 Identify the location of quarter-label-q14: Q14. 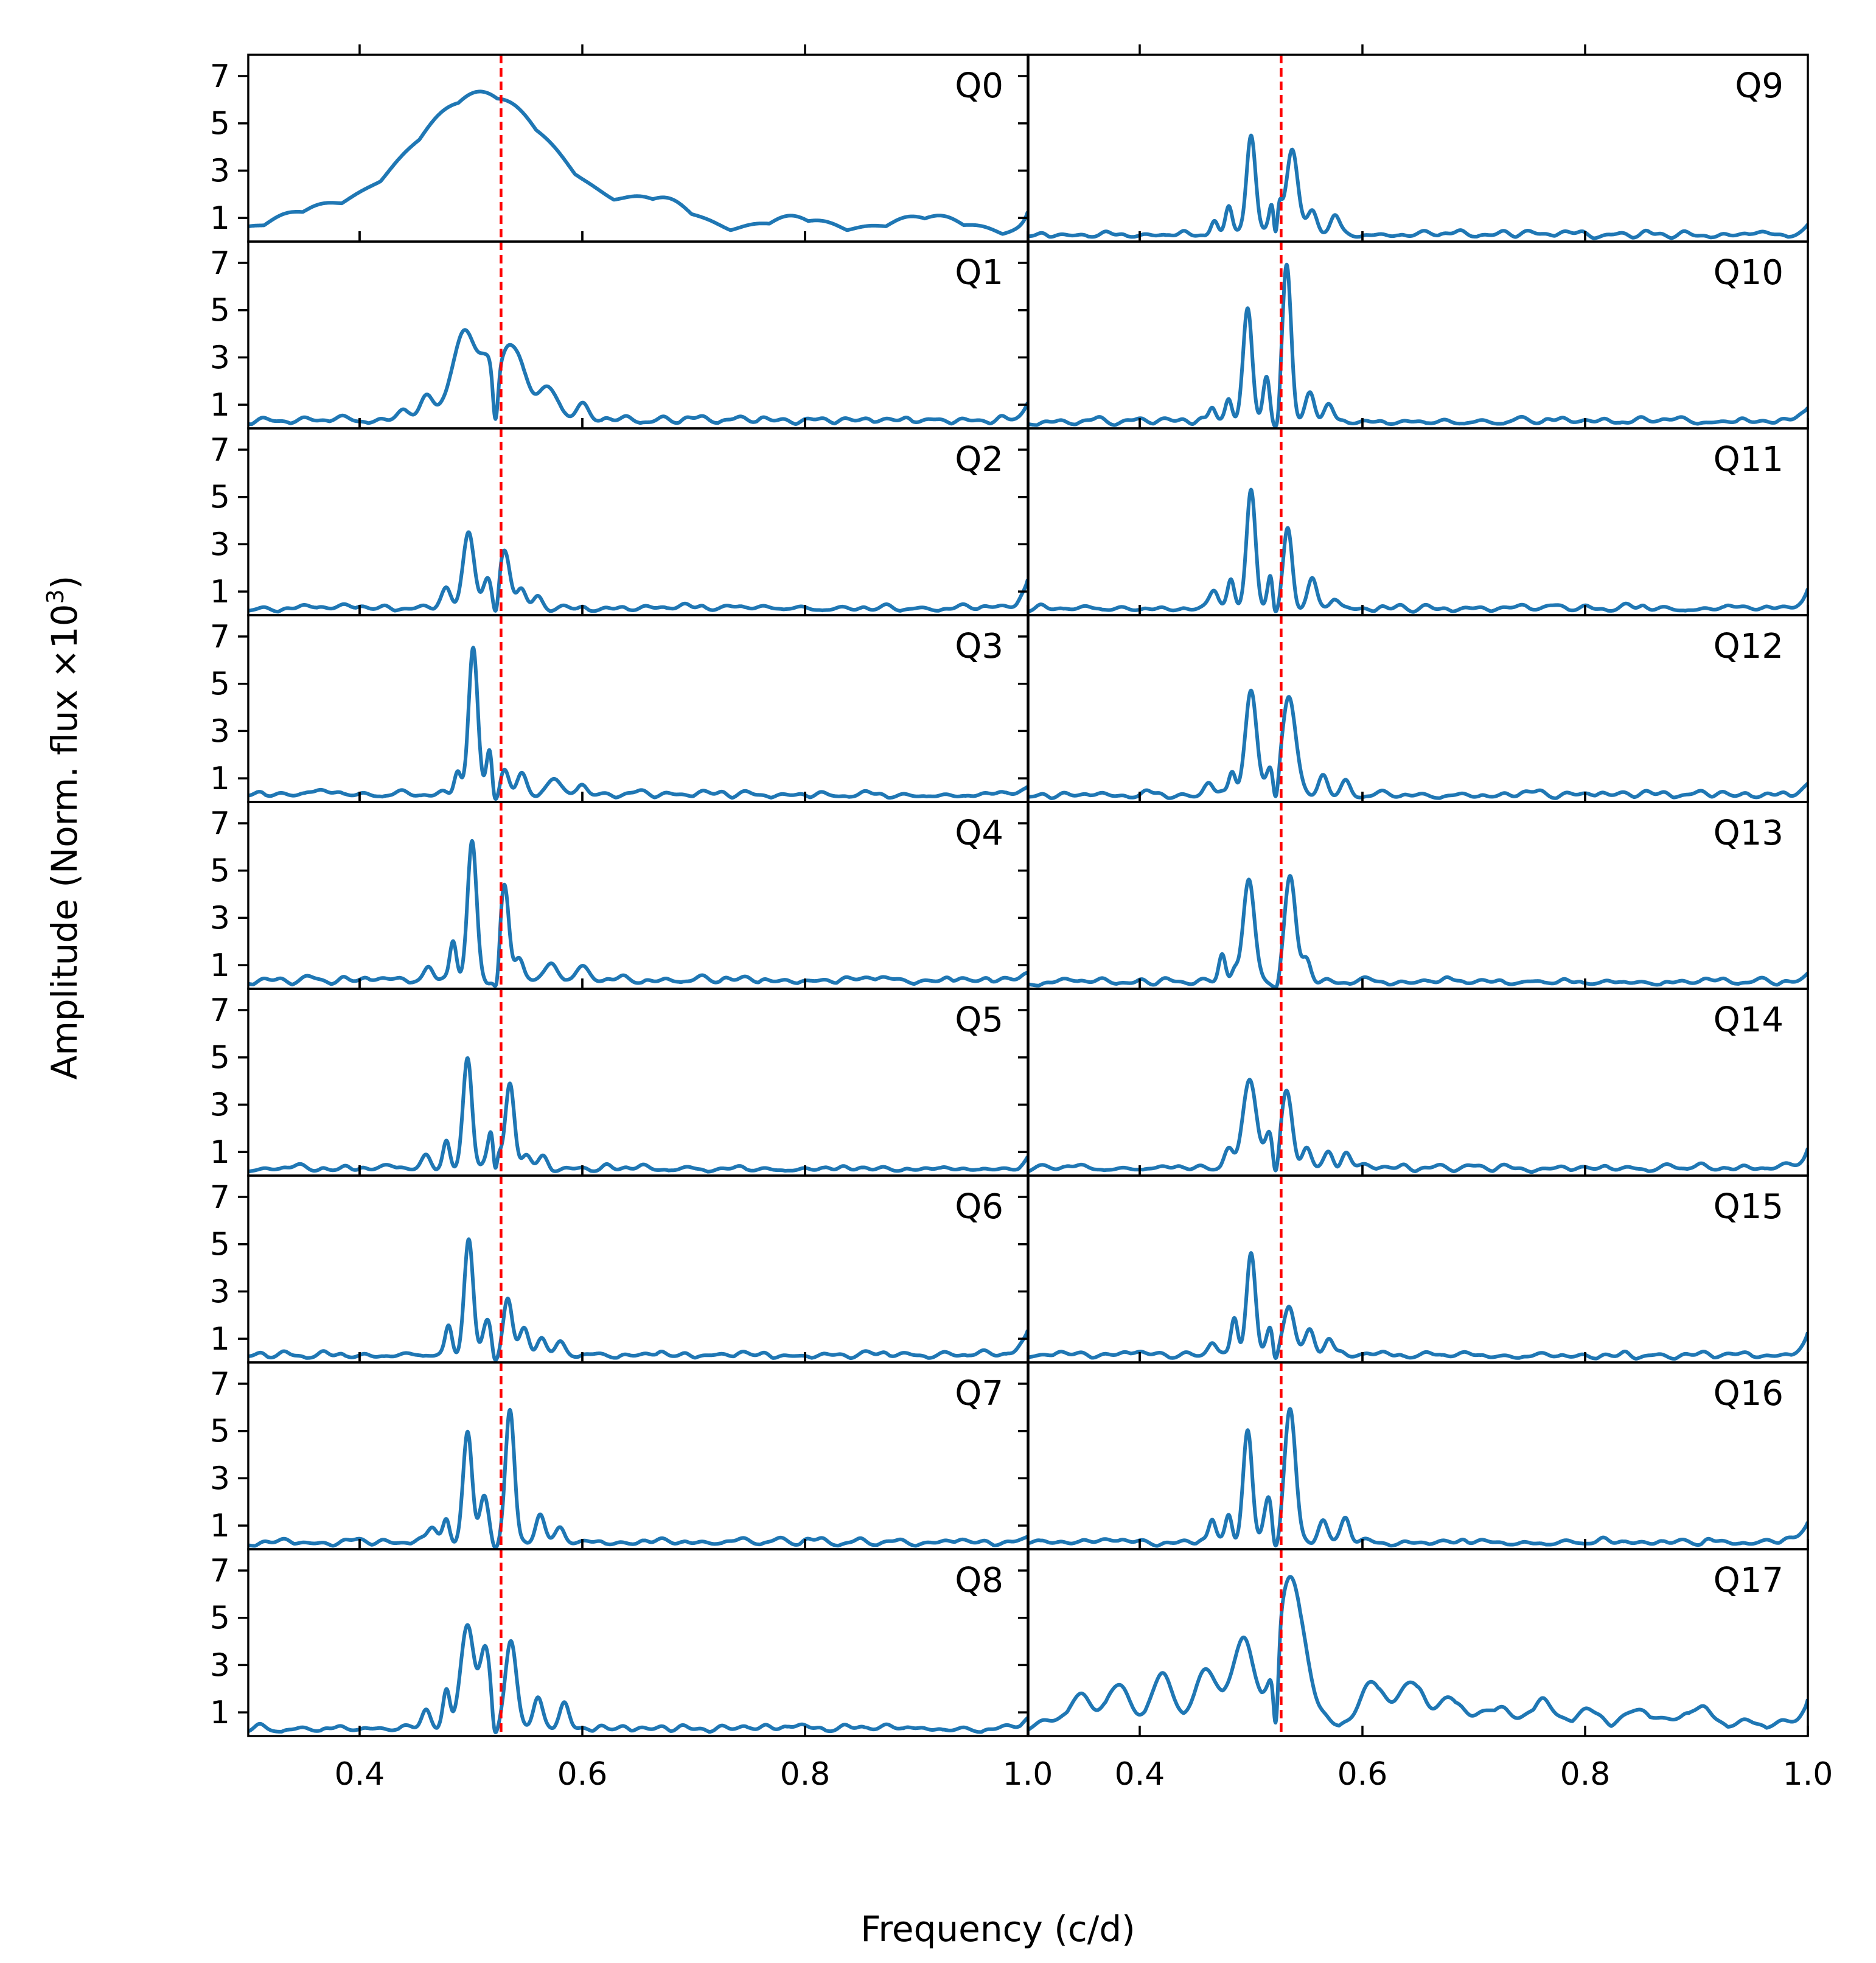
(1749, 1020).